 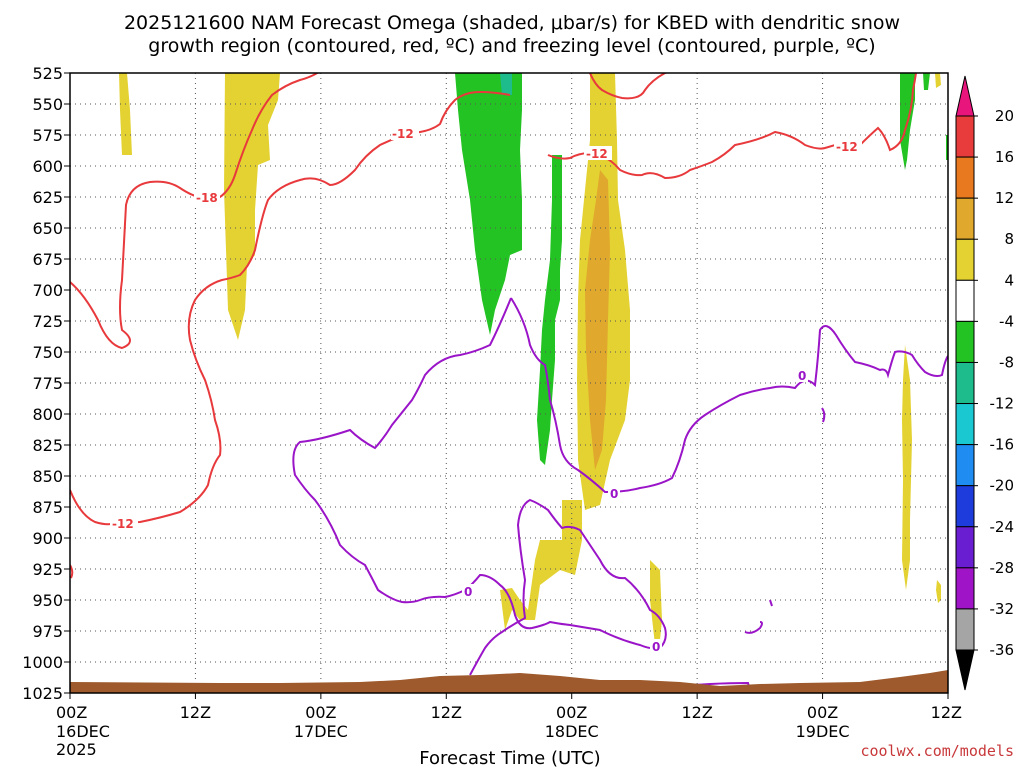 I want to click on y-tick-label: 725, so click(x=47, y=321).